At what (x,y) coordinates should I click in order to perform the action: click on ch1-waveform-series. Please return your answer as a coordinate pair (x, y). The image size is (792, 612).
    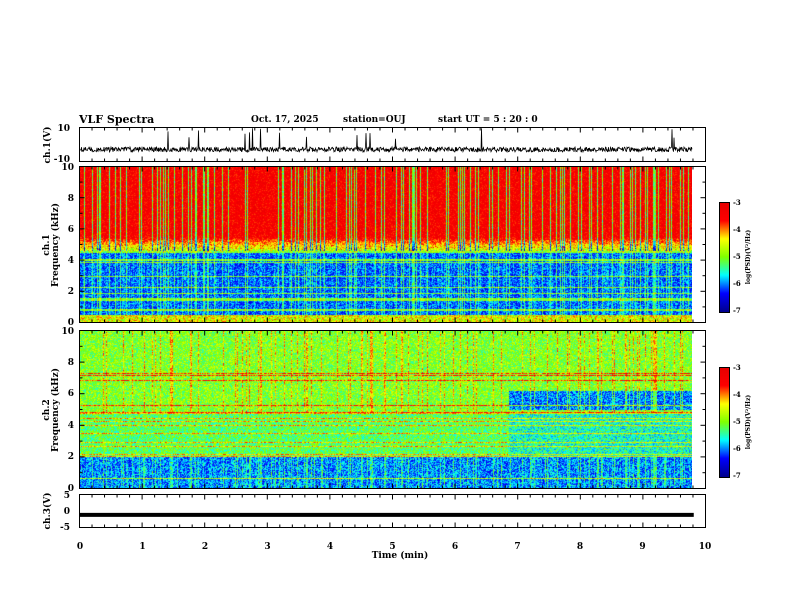
    Looking at the image, I should click on (386, 141).